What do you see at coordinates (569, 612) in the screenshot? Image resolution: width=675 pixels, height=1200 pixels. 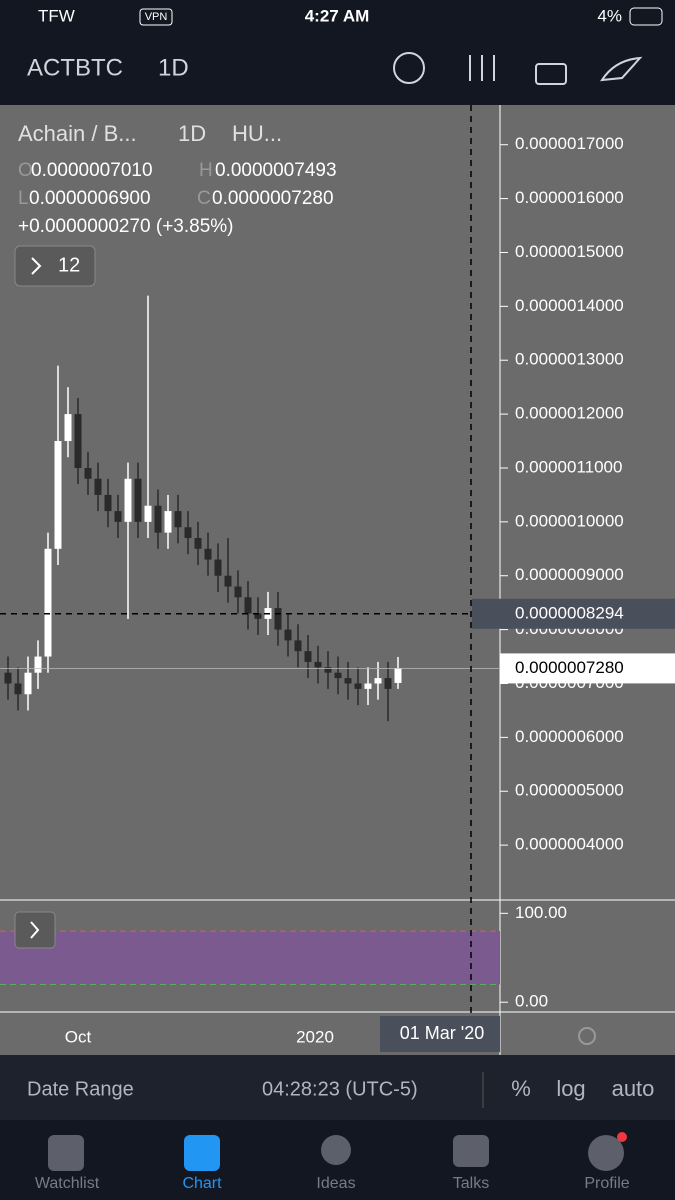 I see `crosshair-label: 0.0000008294` at bounding box center [569, 612].